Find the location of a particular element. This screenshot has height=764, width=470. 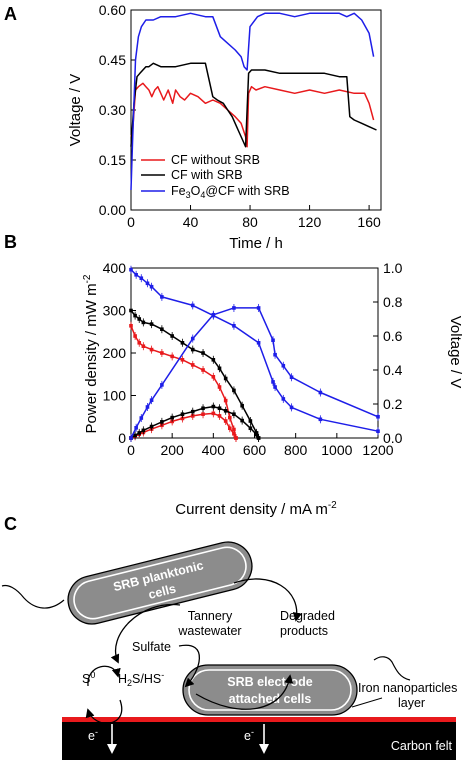

degraded-products-label-line2: products is located at coordinates (304, 631).